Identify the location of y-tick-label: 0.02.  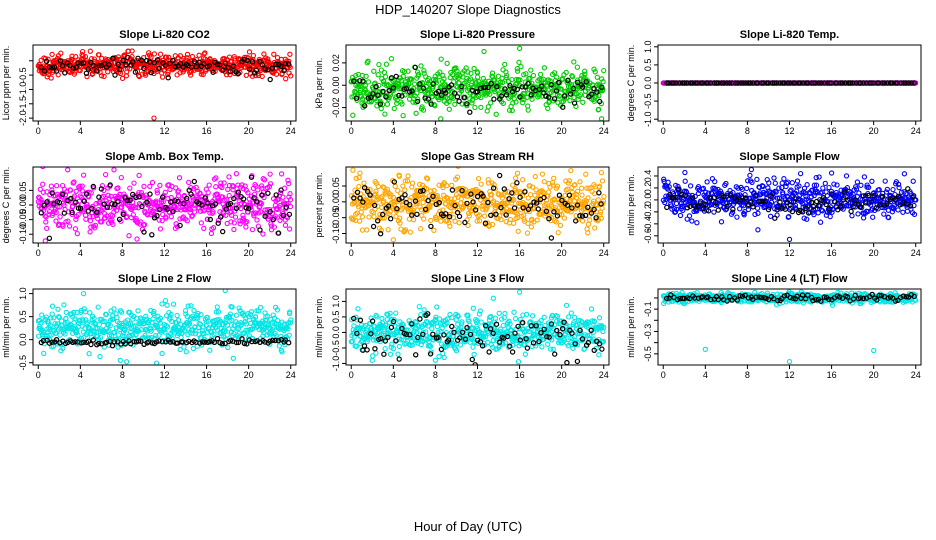
(336, 63).